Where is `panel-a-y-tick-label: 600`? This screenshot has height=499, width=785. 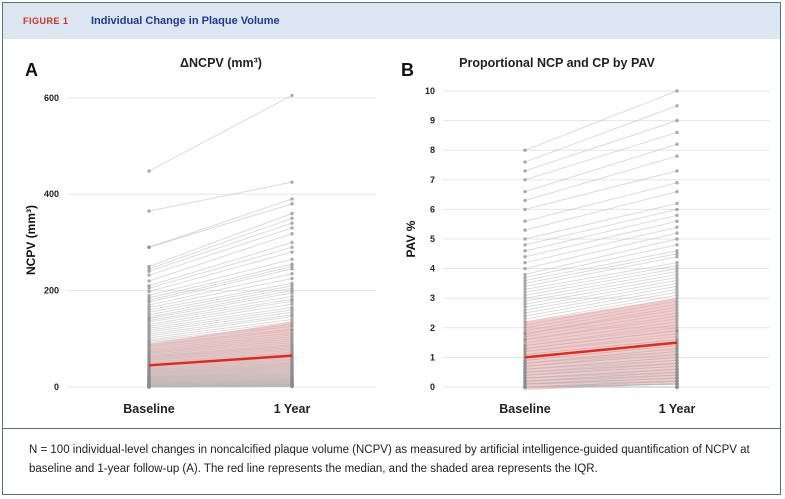 panel-a-y-tick-label: 600 is located at coordinates (51, 98).